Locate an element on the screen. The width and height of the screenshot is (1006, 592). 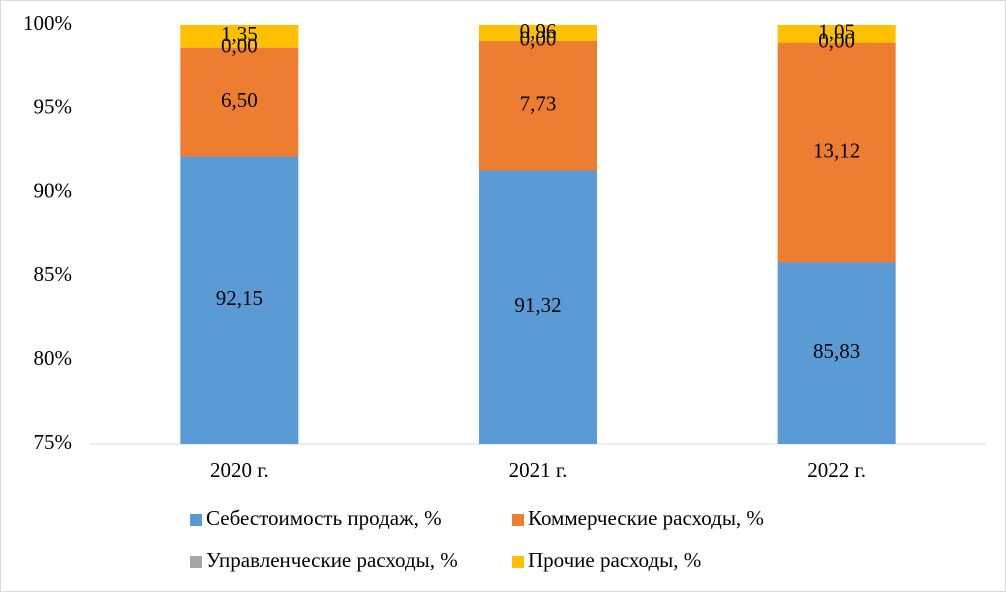
data-label: 1,35 is located at coordinates (239, 34).